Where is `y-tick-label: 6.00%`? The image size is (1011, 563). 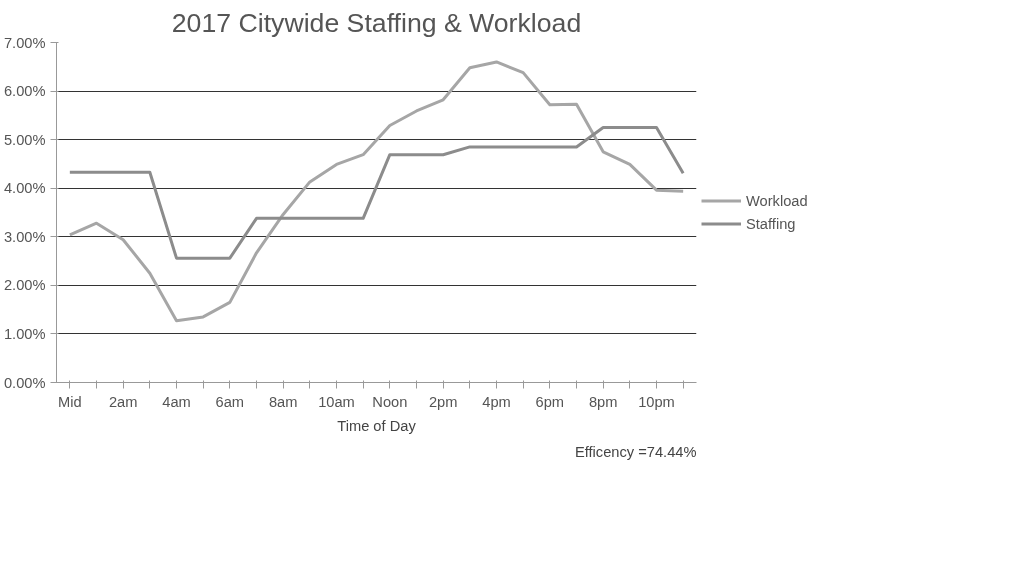 y-tick-label: 6.00% is located at coordinates (24, 91).